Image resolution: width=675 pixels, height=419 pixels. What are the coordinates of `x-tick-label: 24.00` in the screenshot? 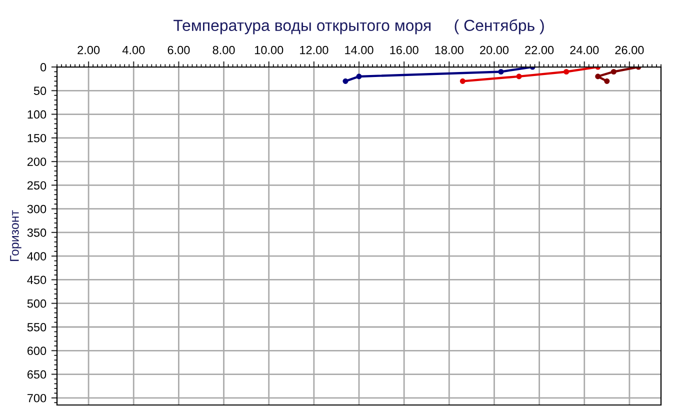 It's located at (584, 50).